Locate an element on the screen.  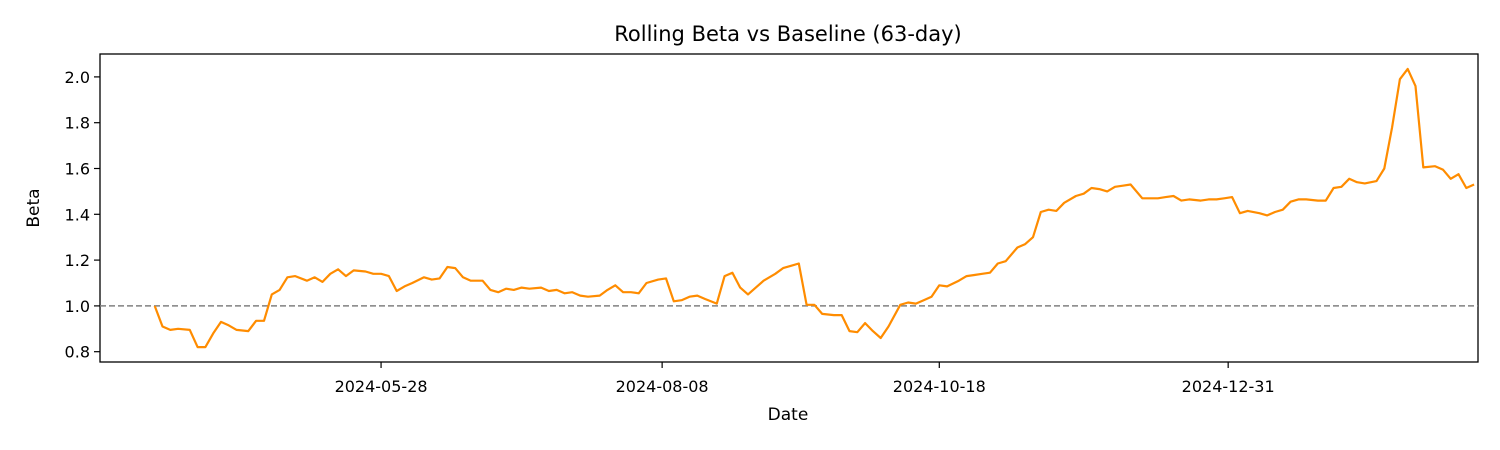
x-tick-label: 2024-08-08 is located at coordinates (662, 386).